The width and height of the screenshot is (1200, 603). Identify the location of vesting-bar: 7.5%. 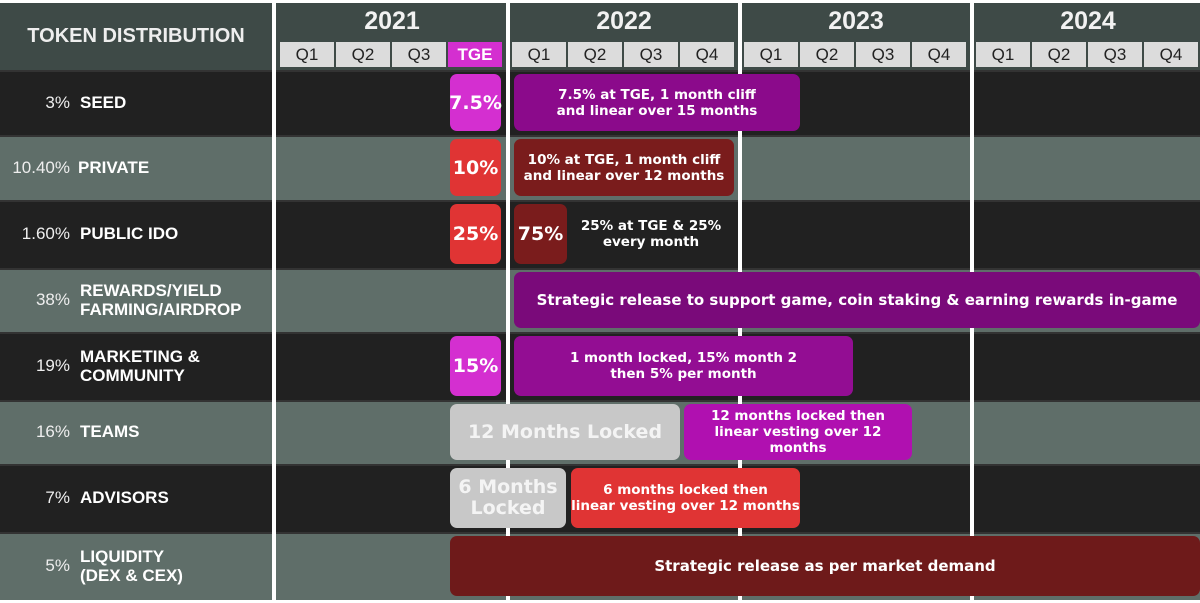
(475, 102).